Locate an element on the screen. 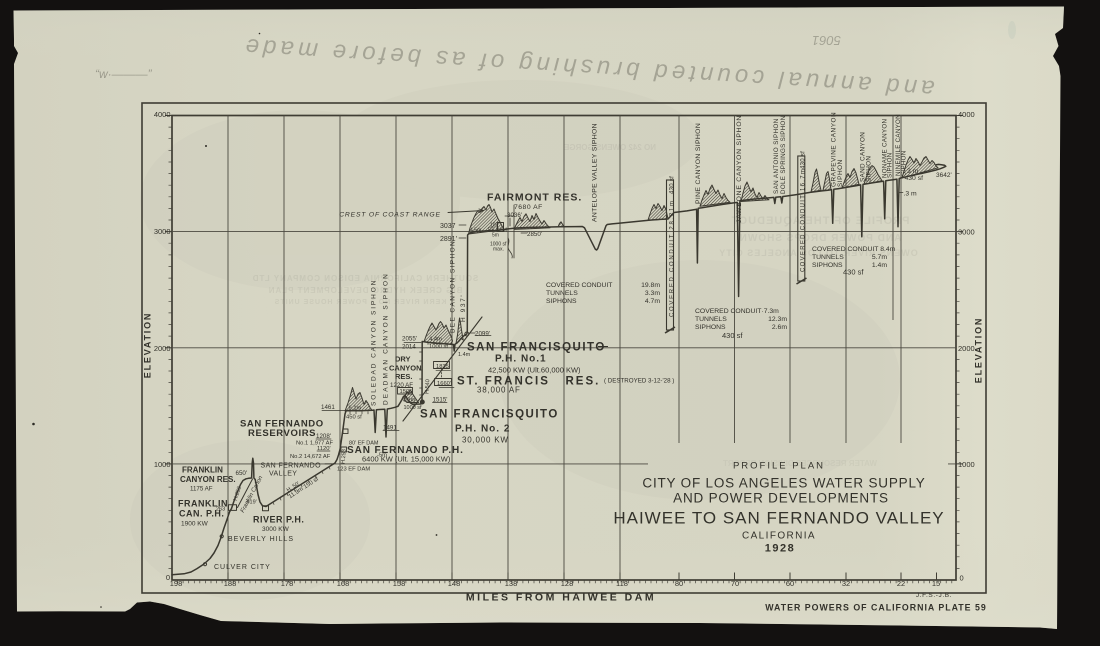 Image resolution: width=1100 pixels, height=646 pixels. svg-text: 4.5m is located at coordinates (475, 231).